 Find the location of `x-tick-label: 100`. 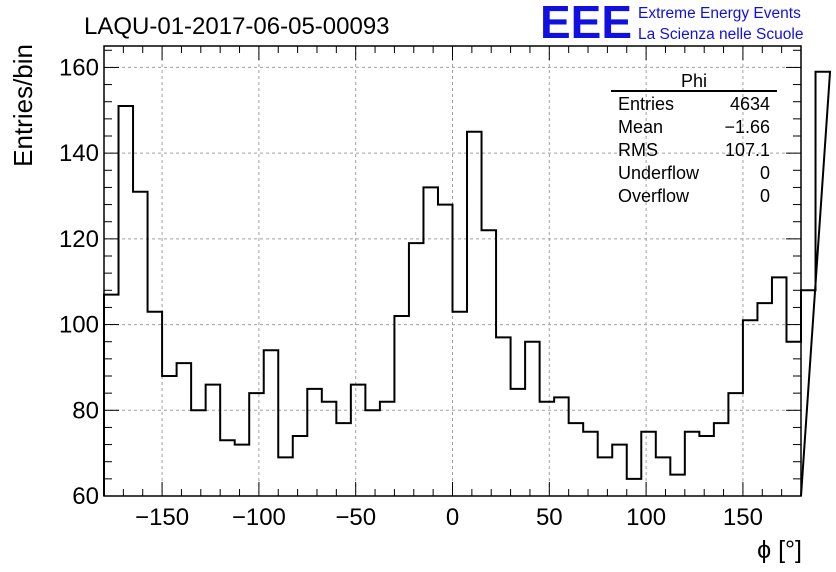

x-tick-label: 100 is located at coordinates (646, 517).